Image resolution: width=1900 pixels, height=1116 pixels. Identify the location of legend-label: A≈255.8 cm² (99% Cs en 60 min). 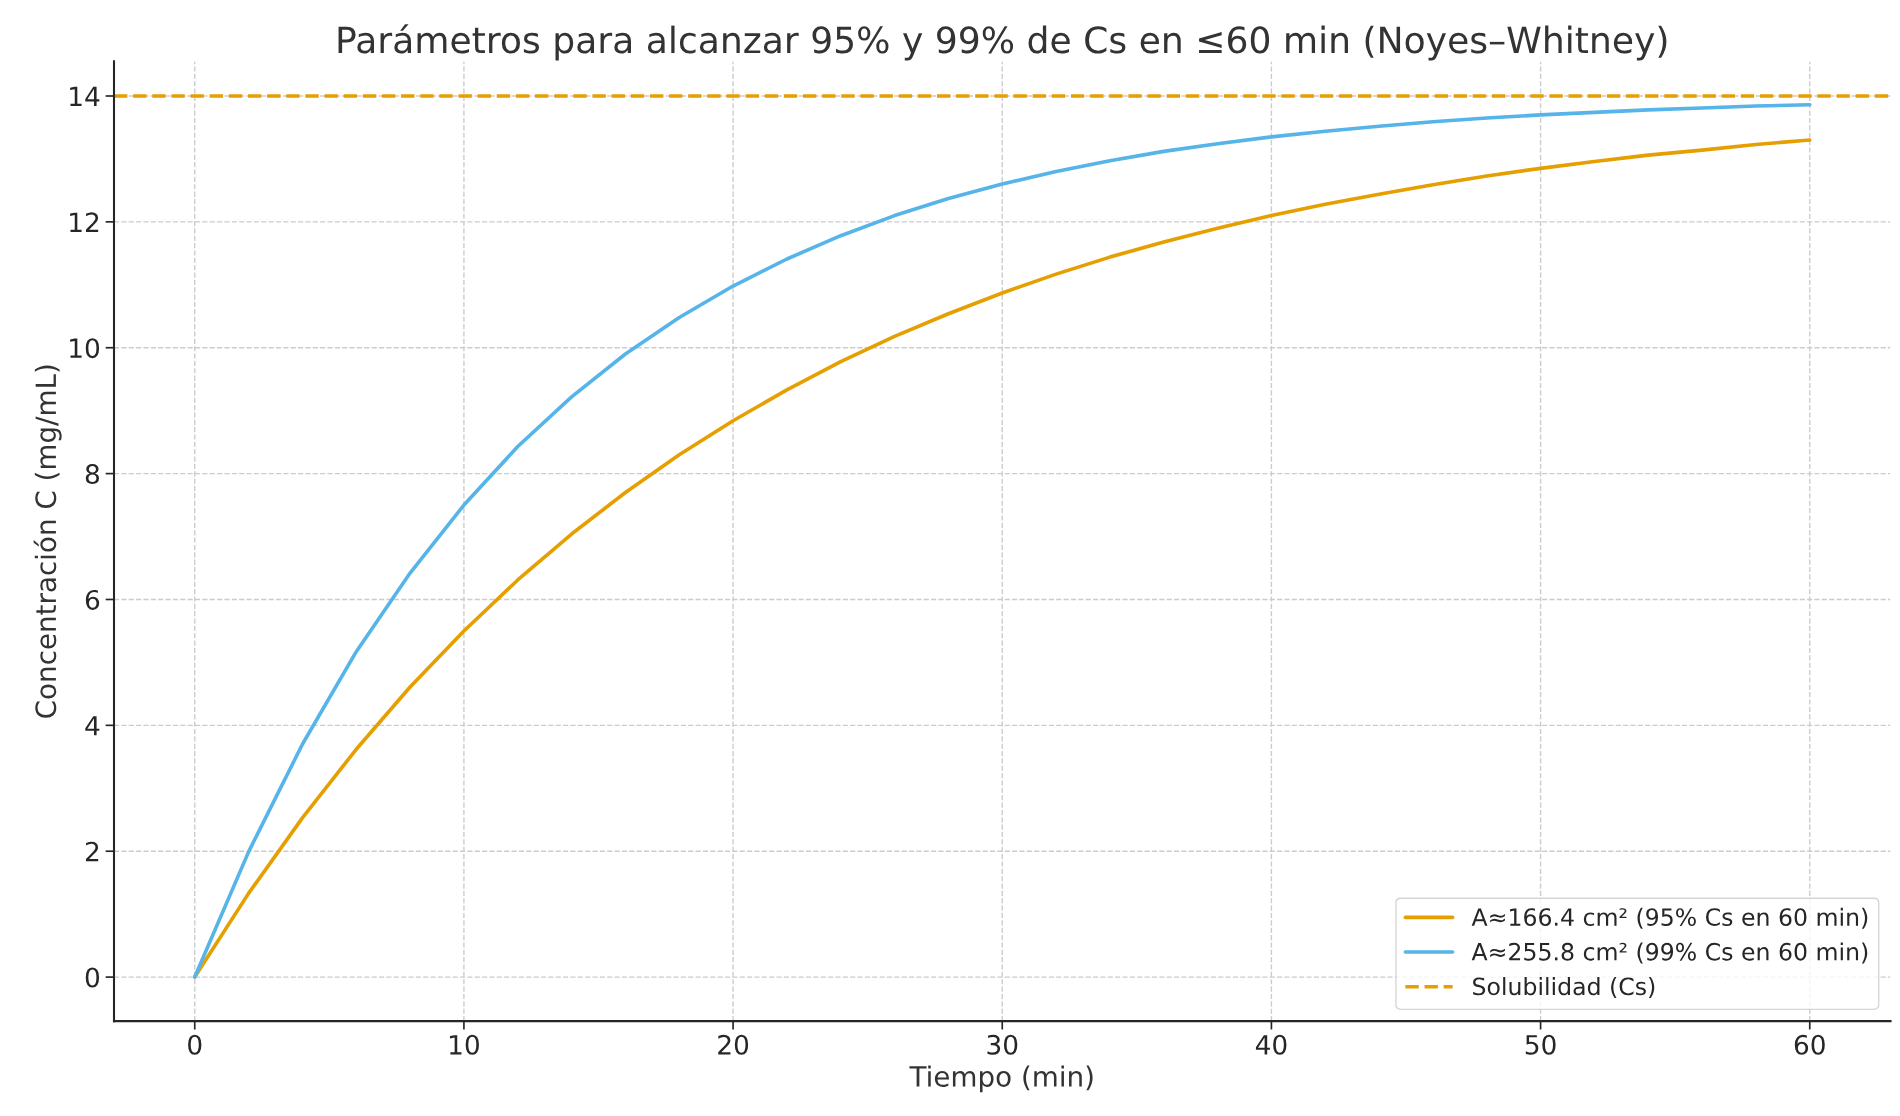
(1669, 953).